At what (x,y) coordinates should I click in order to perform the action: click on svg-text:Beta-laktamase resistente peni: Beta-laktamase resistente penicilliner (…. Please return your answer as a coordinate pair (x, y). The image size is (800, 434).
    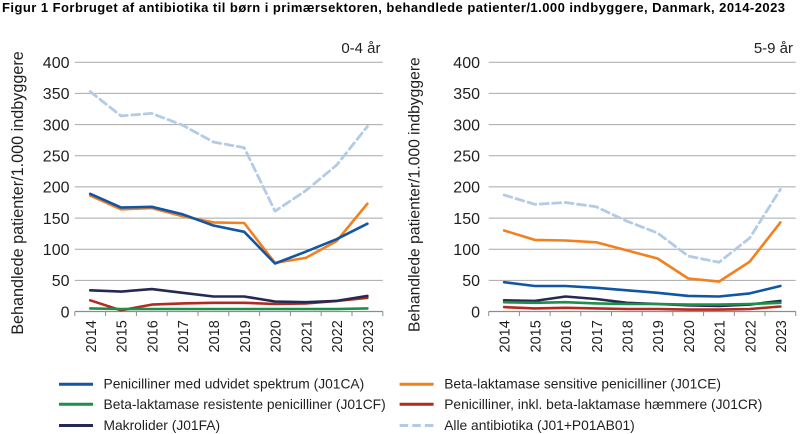
    Looking at the image, I should click on (245, 404).